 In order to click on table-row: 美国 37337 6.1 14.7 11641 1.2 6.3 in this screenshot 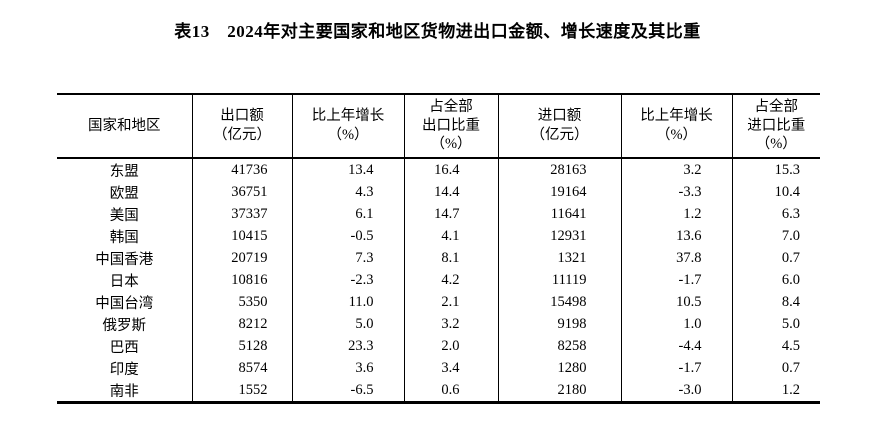, I will do `click(438, 214)`.